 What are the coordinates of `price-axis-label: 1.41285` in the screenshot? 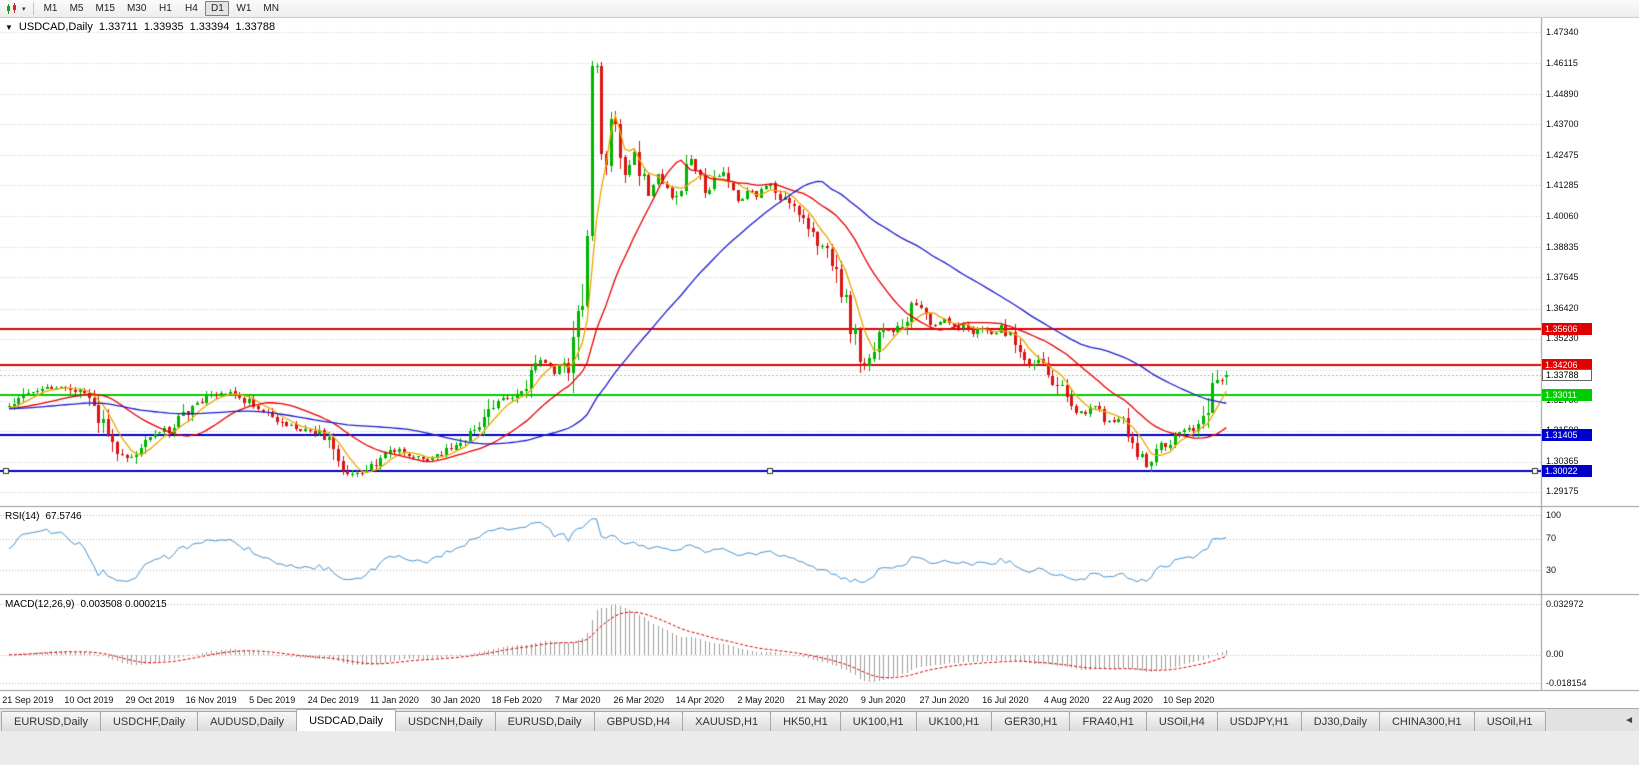 It's located at (1562, 184).